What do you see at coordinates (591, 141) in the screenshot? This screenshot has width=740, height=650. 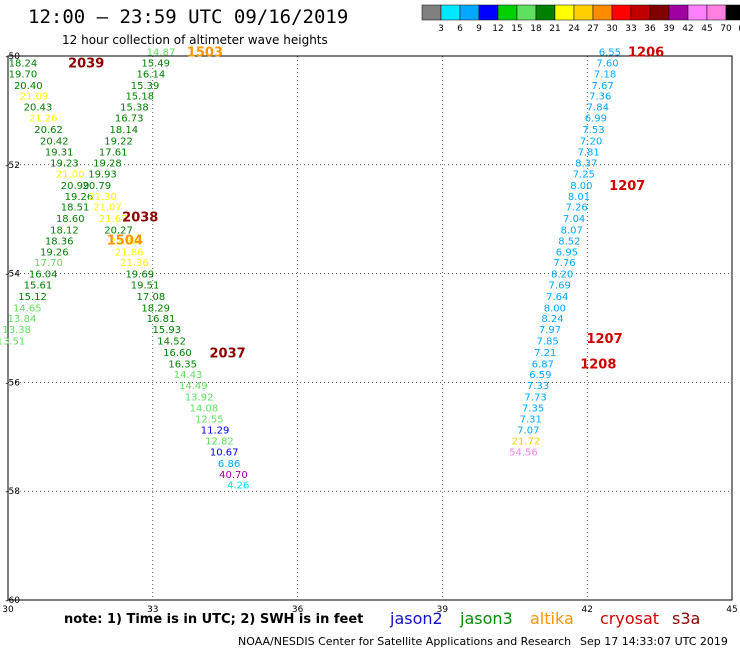 I see `data-point-label: 7.20` at bounding box center [591, 141].